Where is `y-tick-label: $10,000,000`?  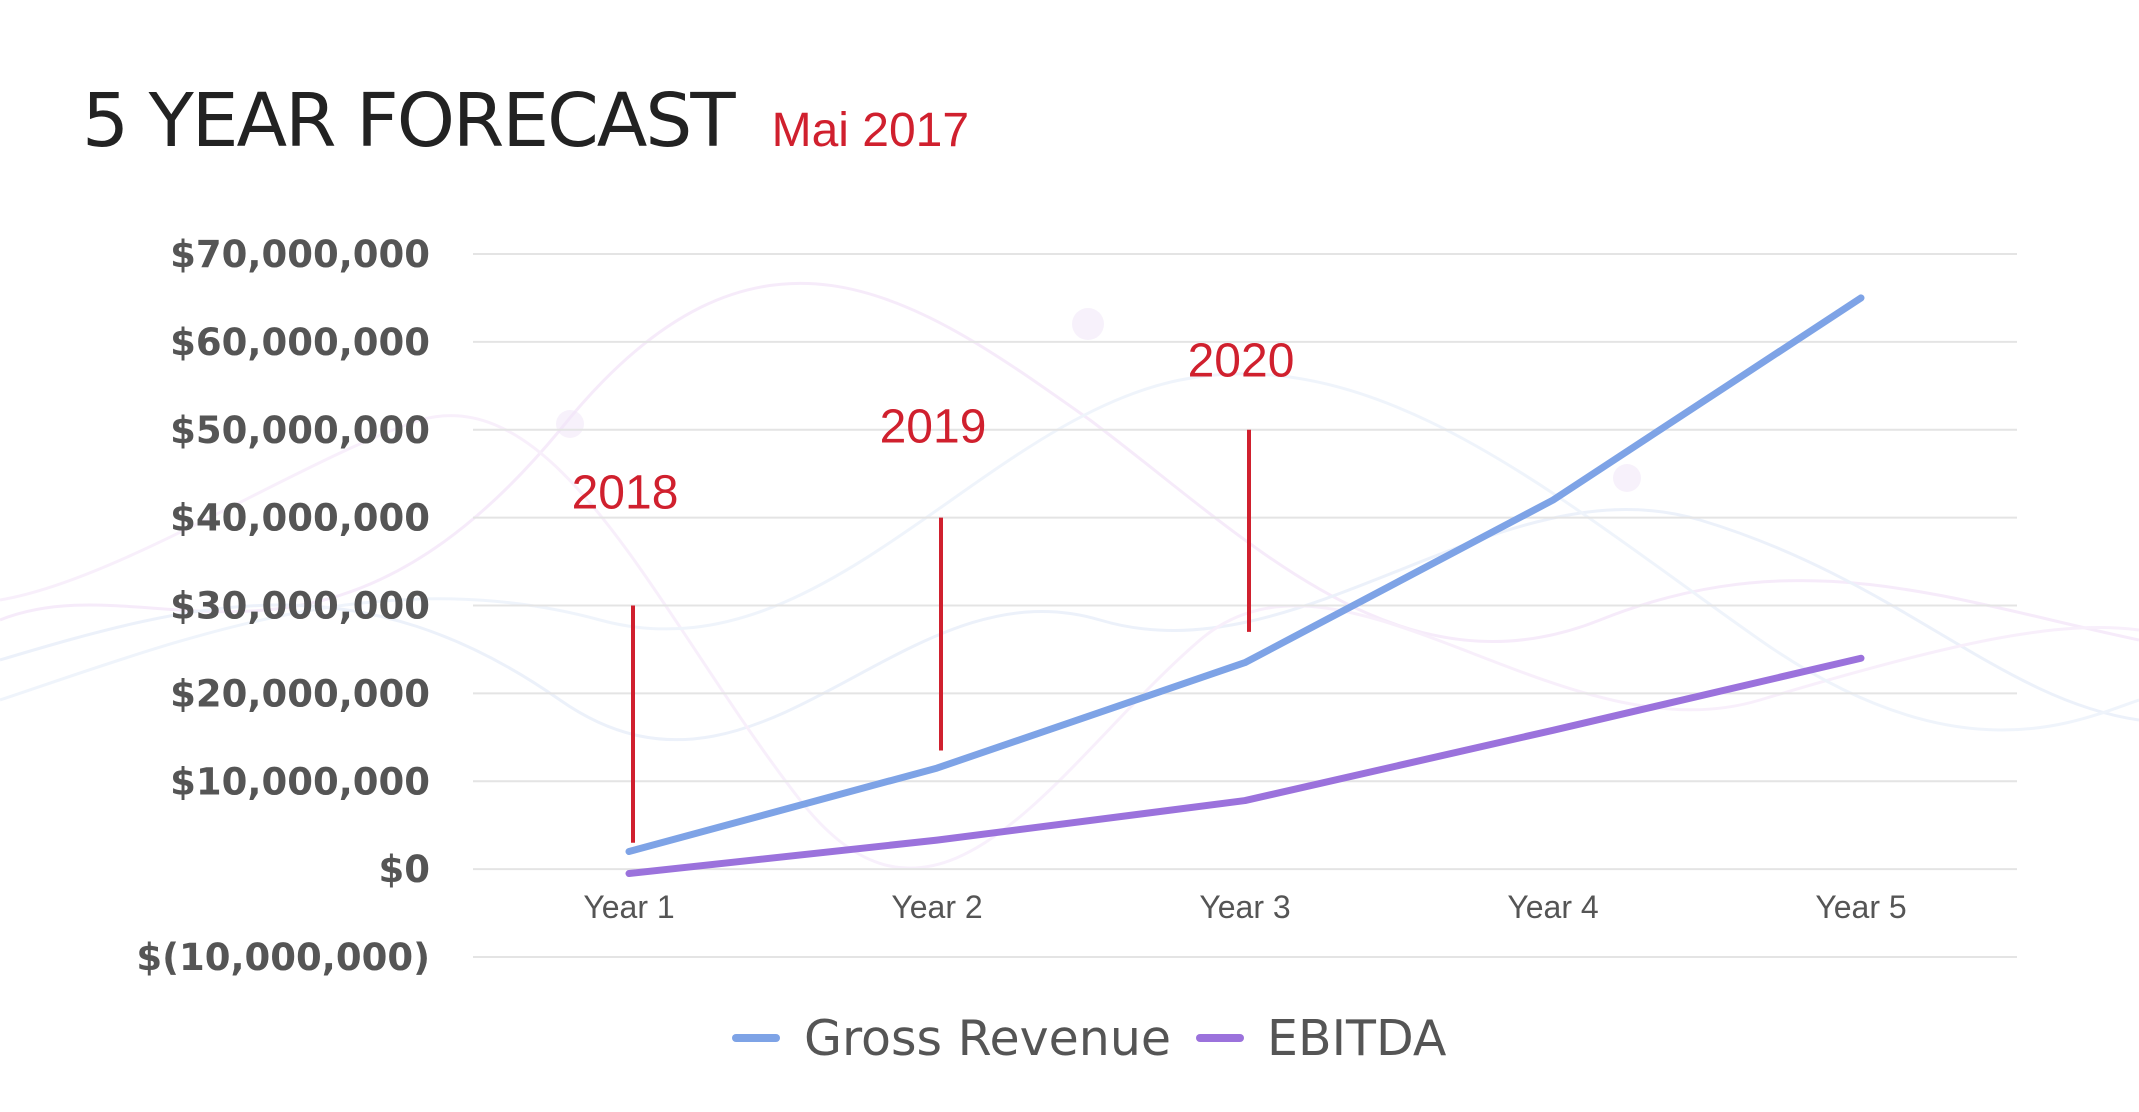
y-tick-label: $10,000,000 is located at coordinates (300, 781).